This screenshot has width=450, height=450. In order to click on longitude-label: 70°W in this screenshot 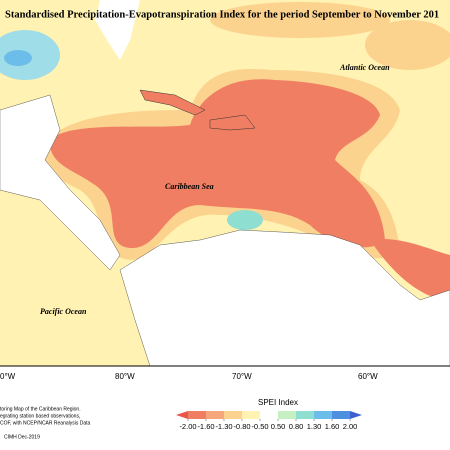, I will do `click(242, 376)`.